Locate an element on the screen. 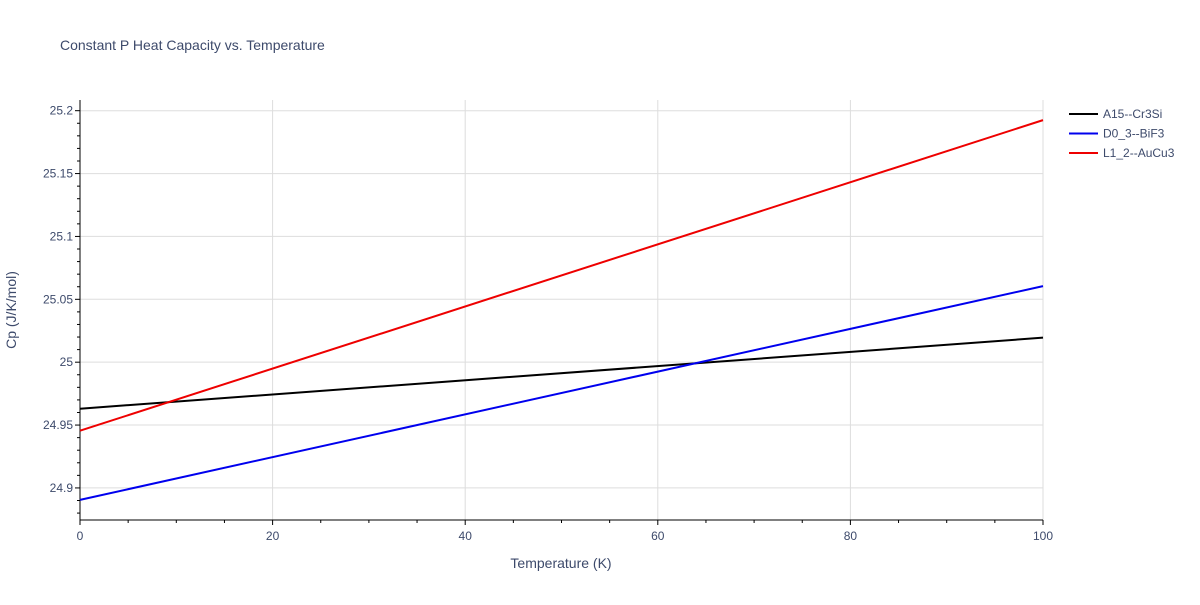 The image size is (1200, 605). legend-item: D0_3--BiF3 is located at coordinates (1117, 134).